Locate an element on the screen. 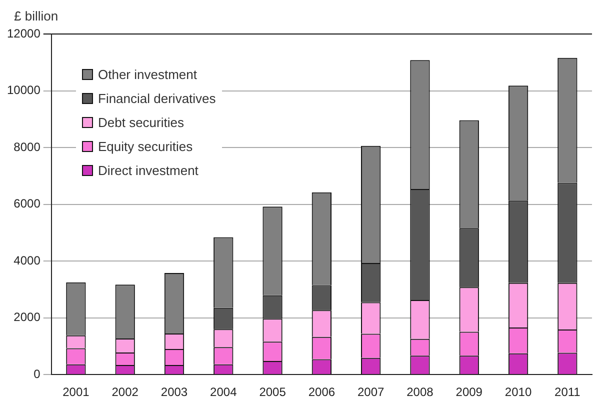  legend-label: Debt securities is located at coordinates (141, 122).